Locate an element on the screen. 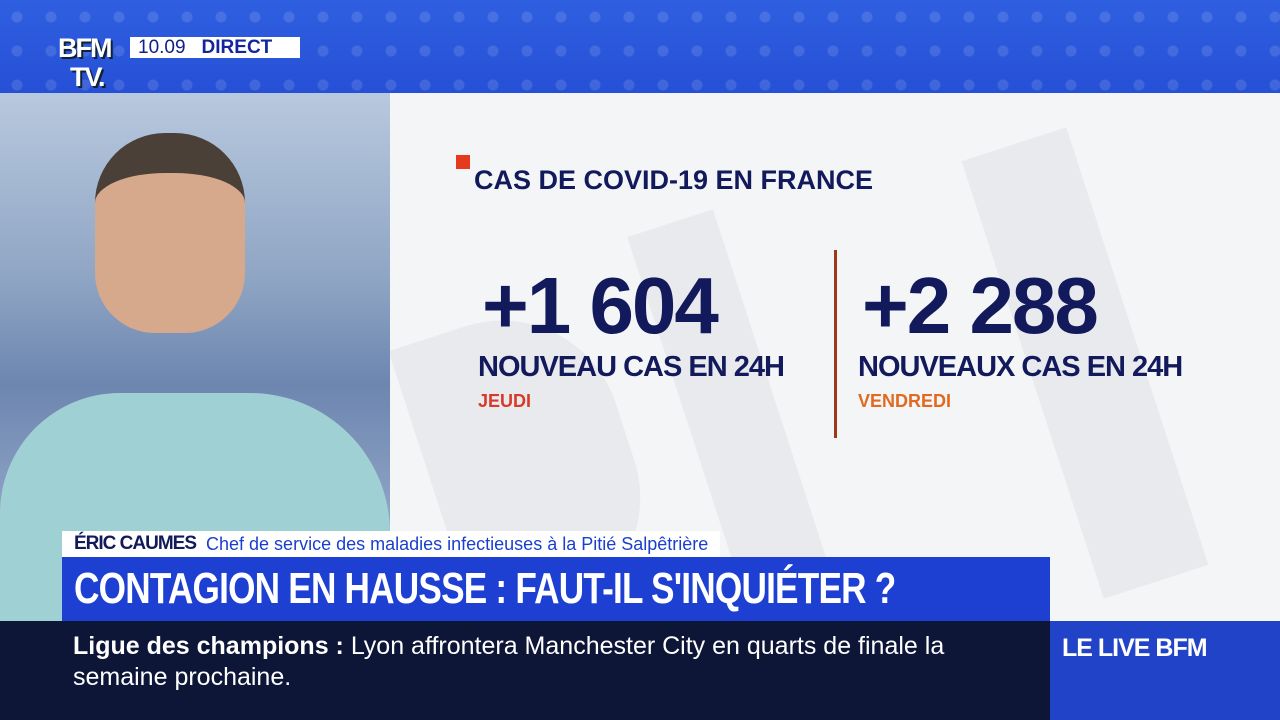 The width and height of the screenshot is (1280, 720). ticker-topic: Ligue des champions : is located at coordinates (208, 646).